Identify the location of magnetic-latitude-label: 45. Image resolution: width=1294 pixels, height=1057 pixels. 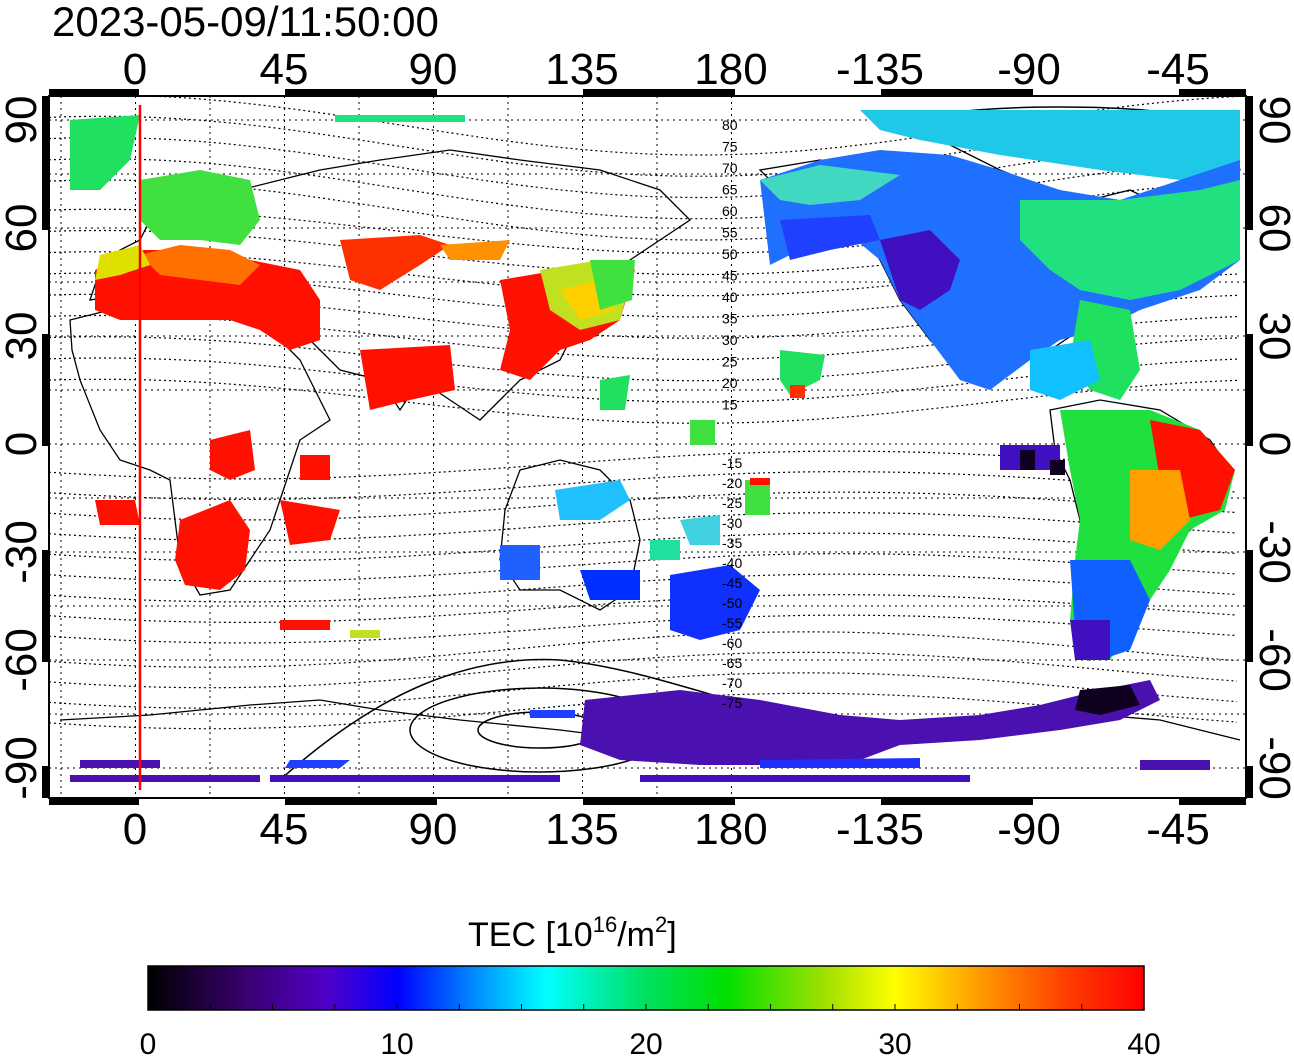
(730, 276).